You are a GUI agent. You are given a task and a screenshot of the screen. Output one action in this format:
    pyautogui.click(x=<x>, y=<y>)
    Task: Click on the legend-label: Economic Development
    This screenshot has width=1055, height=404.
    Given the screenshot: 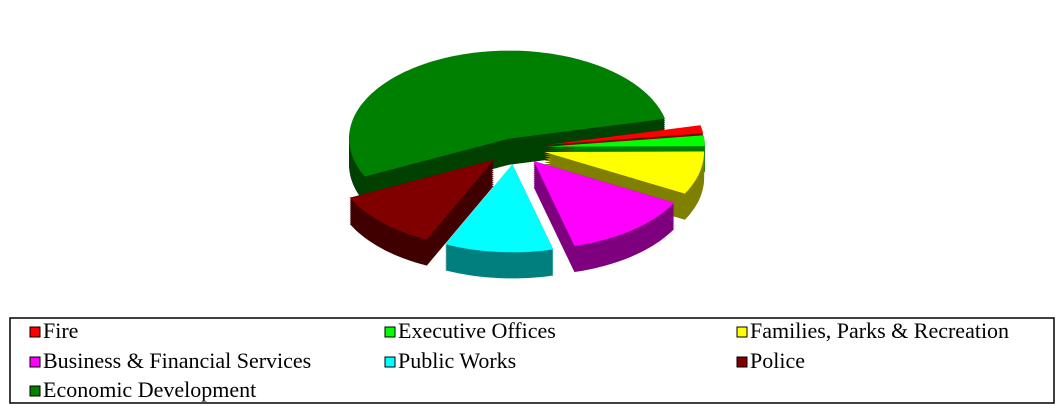 What is the action you would take?
    pyautogui.click(x=149, y=389)
    